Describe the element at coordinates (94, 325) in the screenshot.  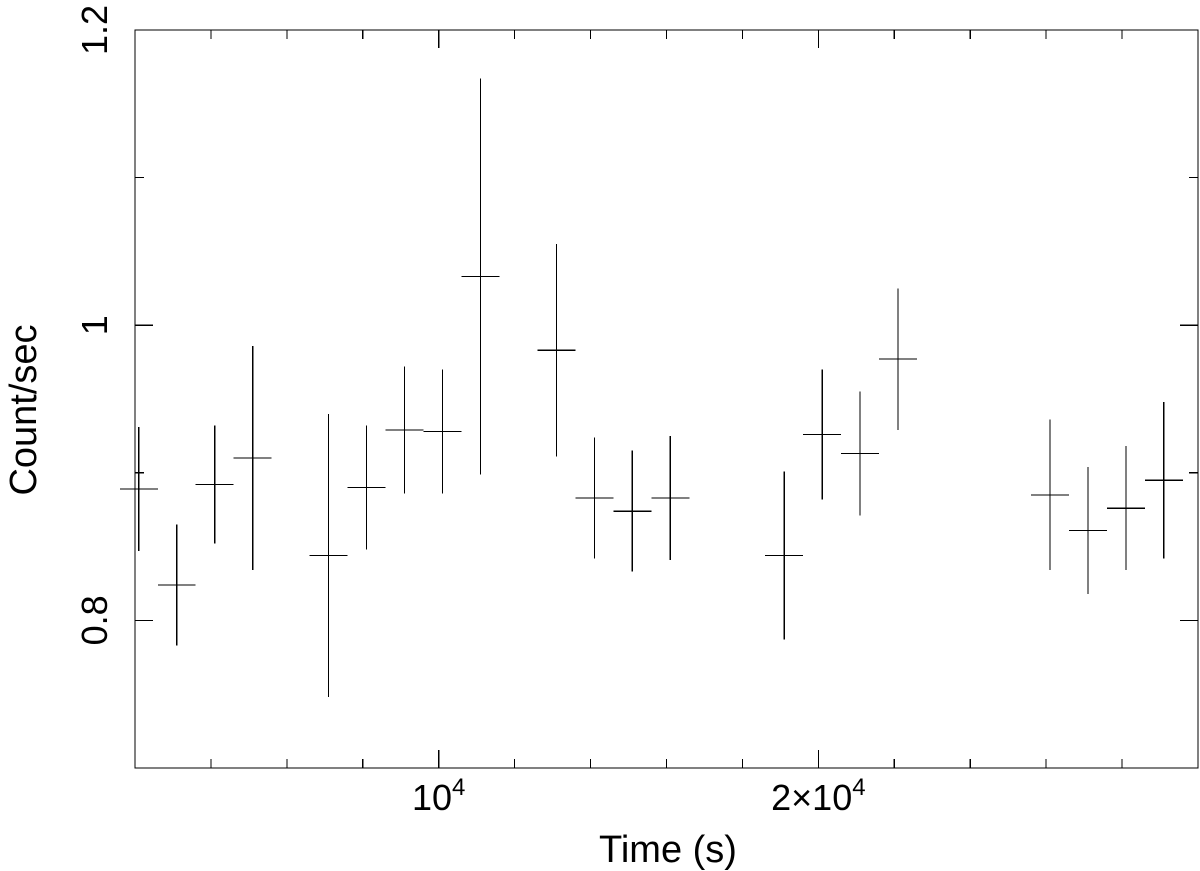
I see `y-tick-label: 1` at that location.